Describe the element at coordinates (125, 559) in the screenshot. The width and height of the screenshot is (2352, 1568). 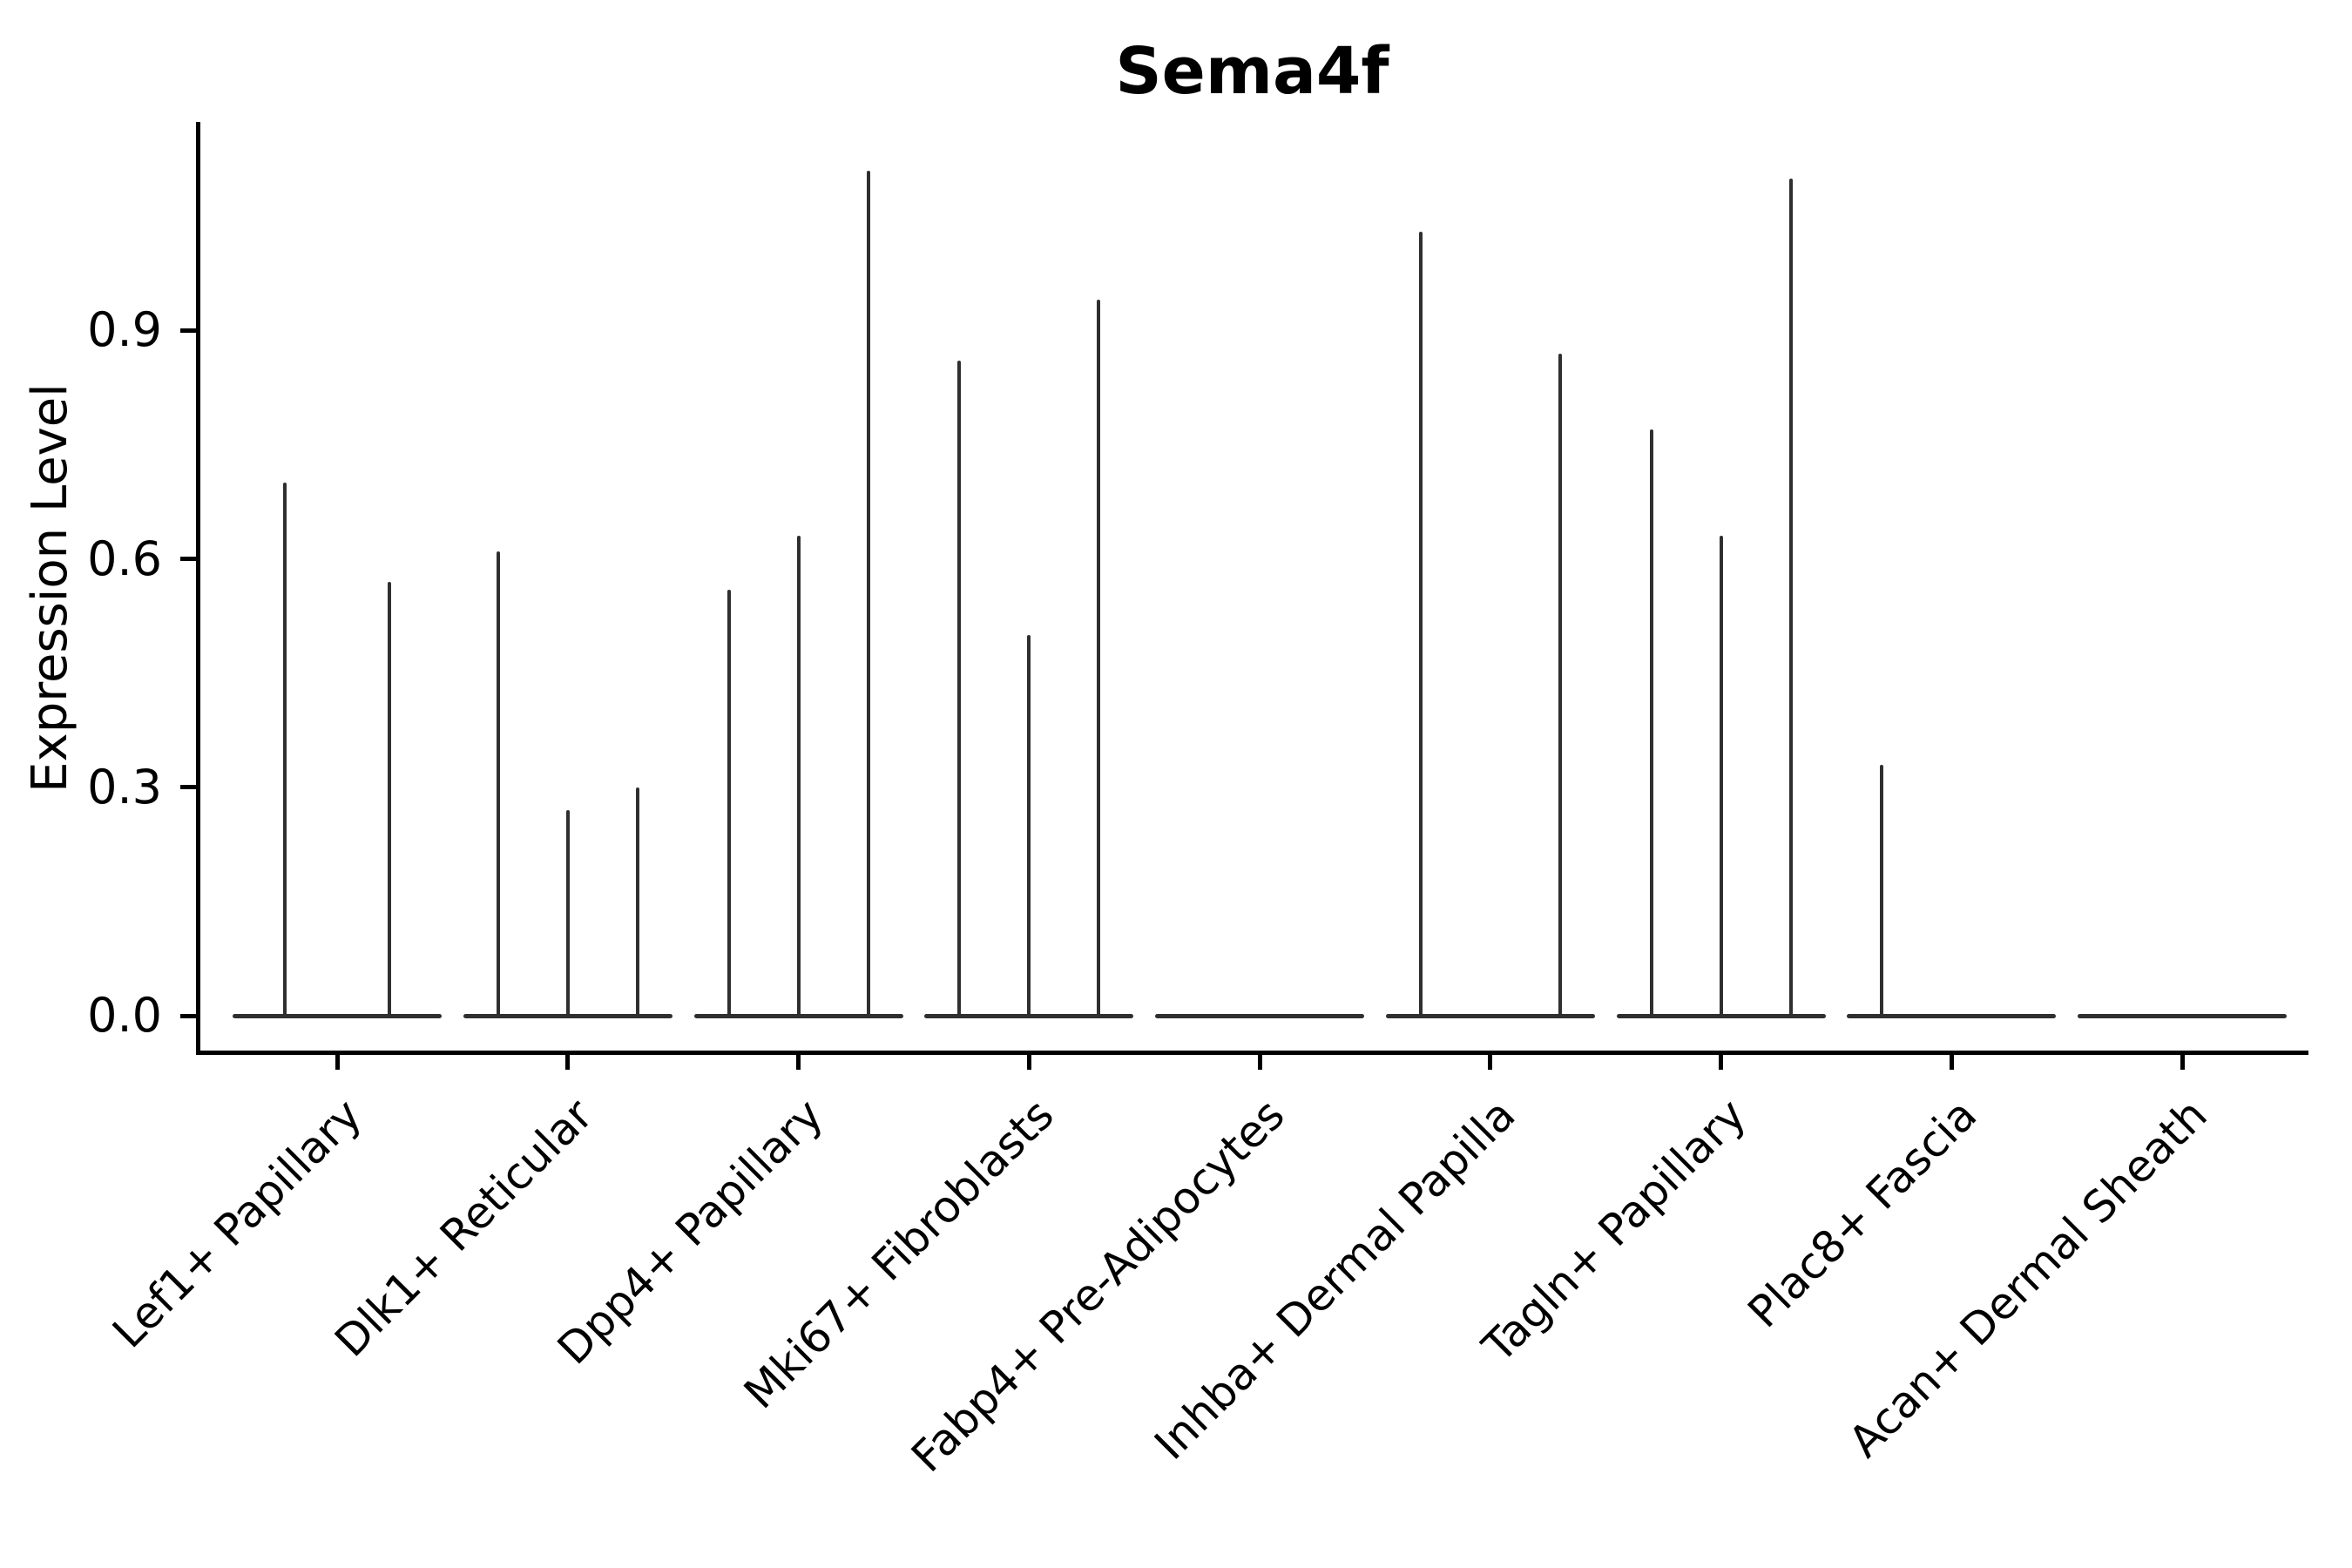
I see `y-tick-label: 0.6` at that location.